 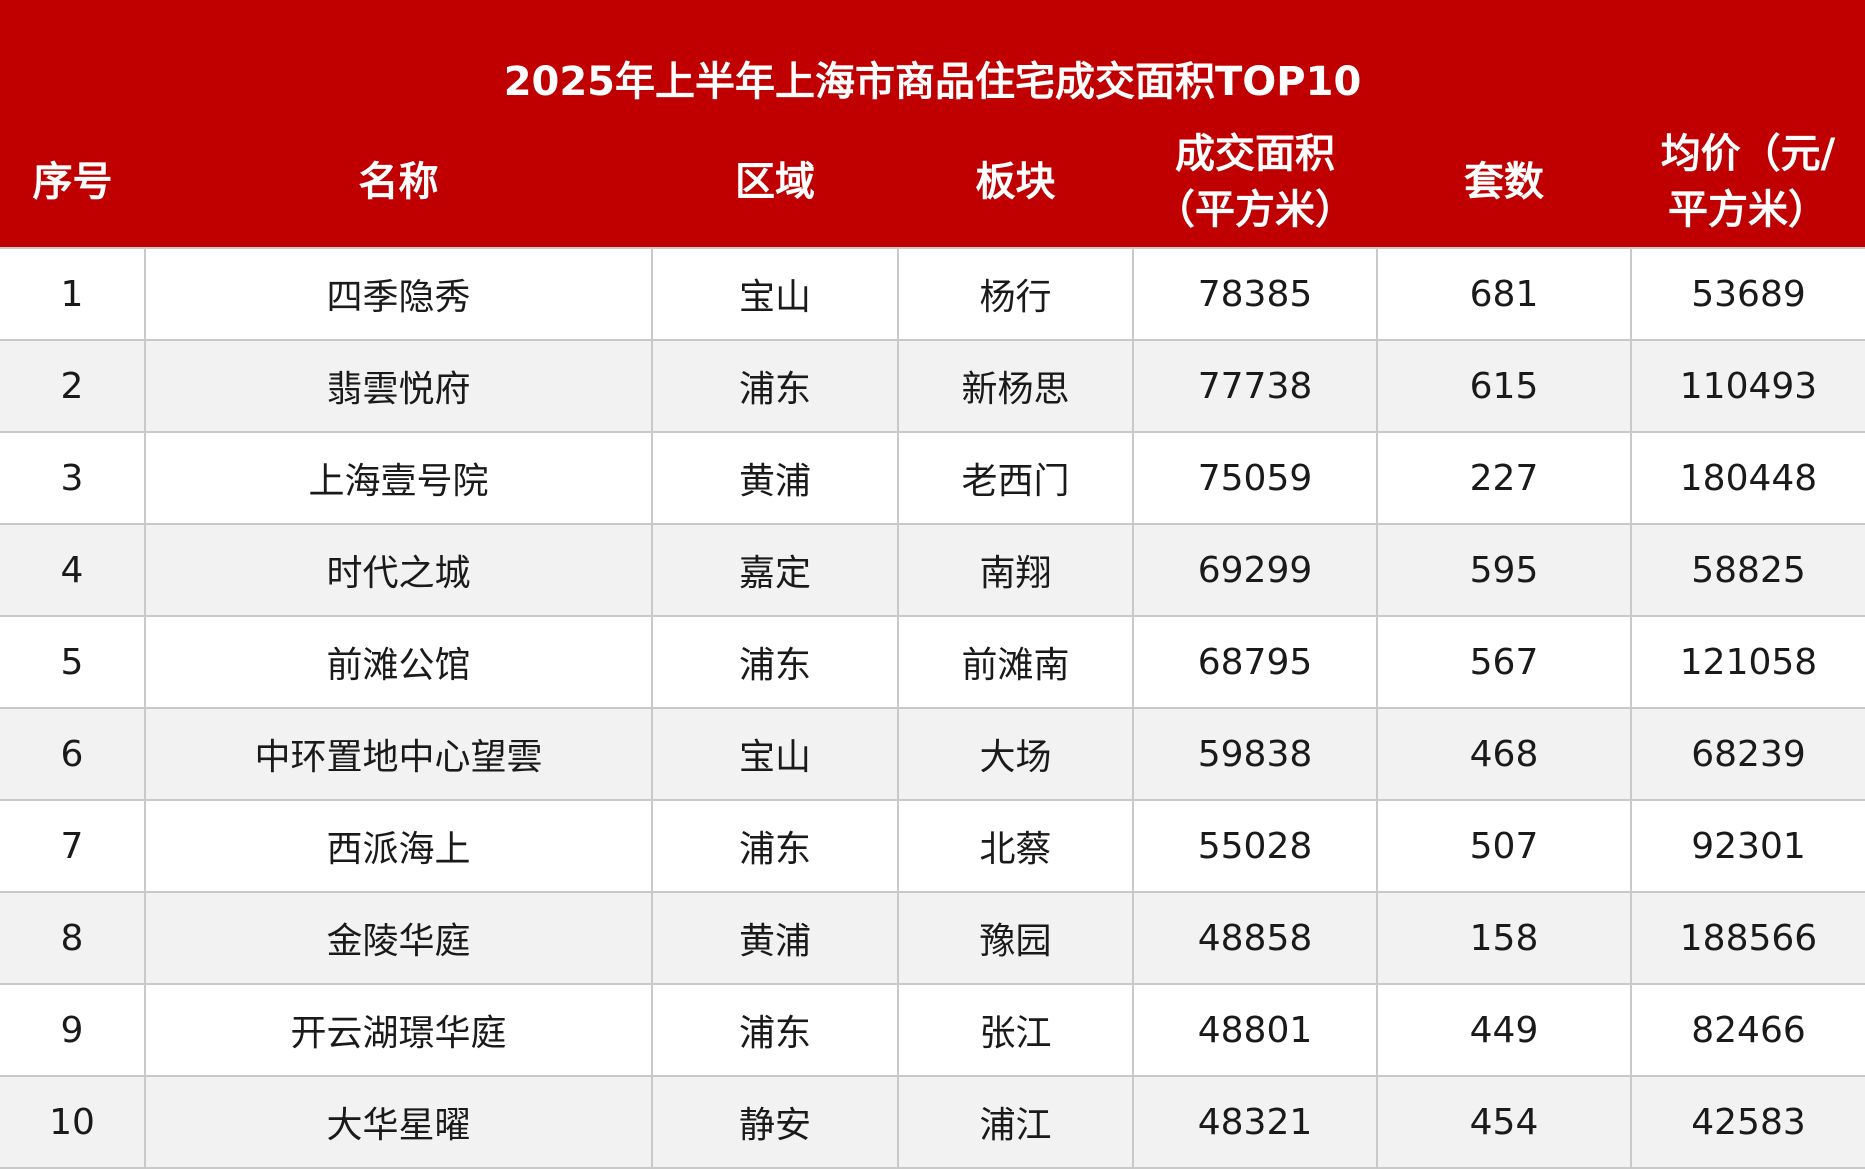 I want to click on cell-units: 468, so click(x=1504, y=754).